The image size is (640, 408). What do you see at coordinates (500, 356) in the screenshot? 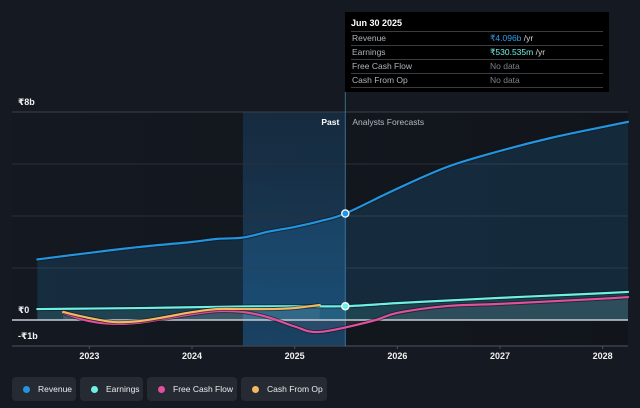
I see `x-tick-label: 2027` at bounding box center [500, 356].